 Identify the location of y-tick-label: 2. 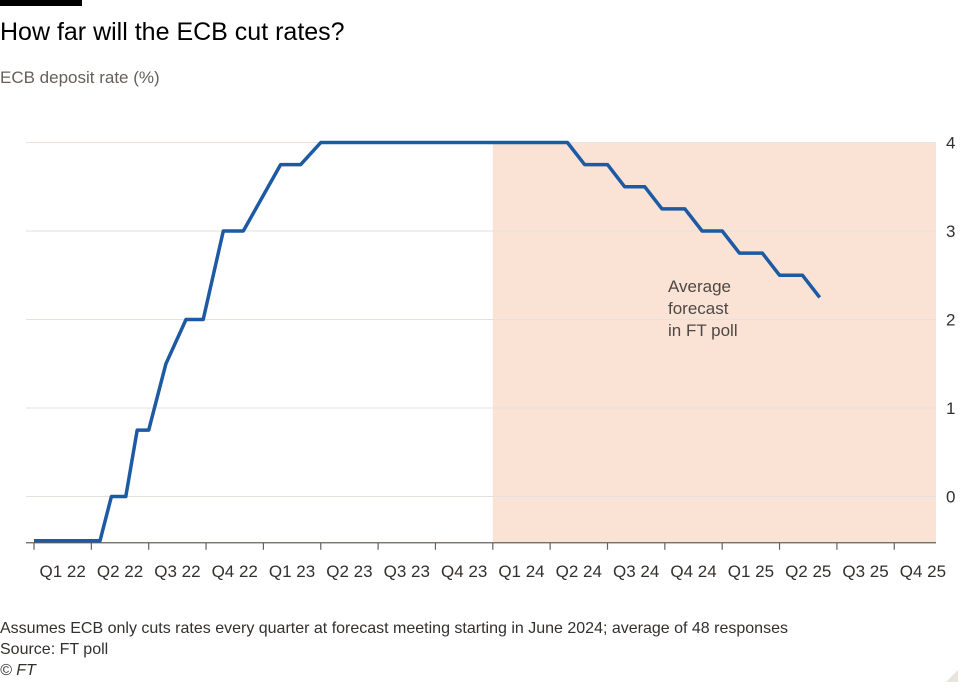
(950, 320).